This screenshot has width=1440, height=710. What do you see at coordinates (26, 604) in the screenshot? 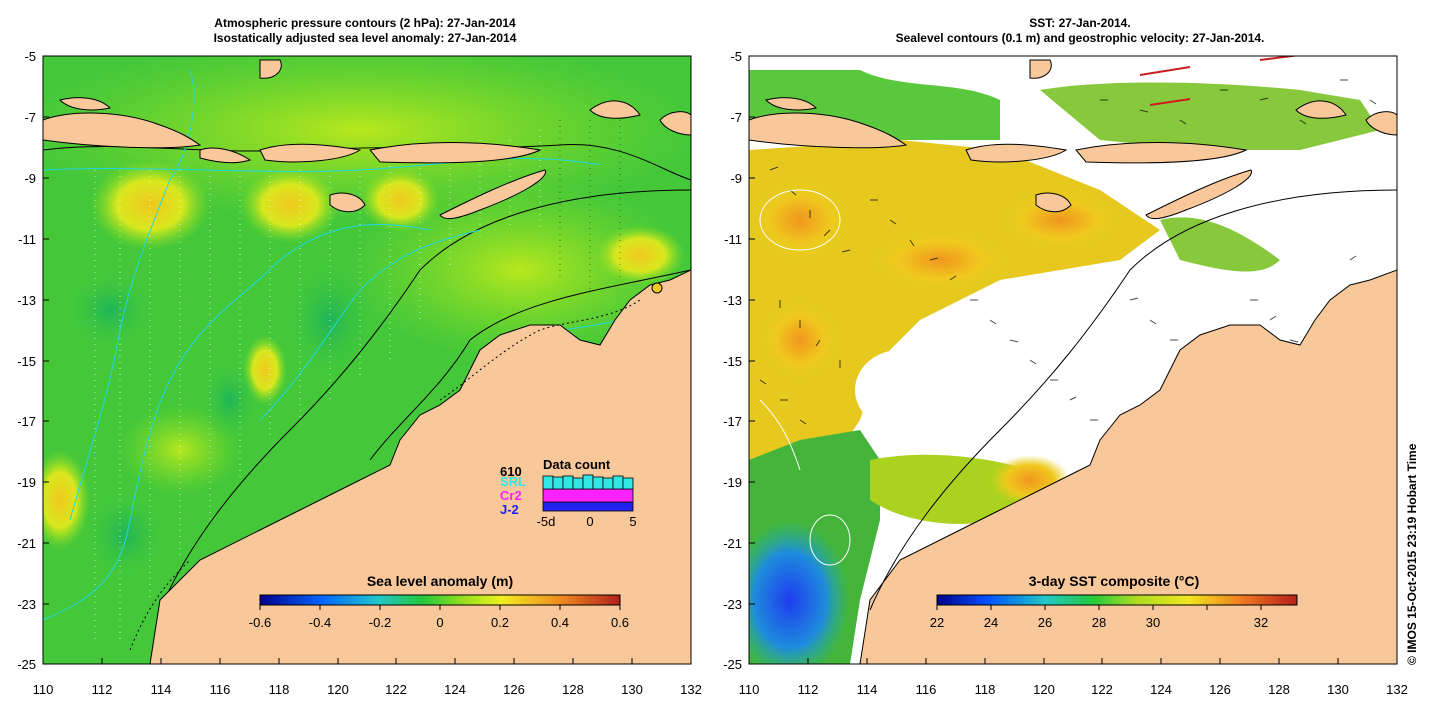
I see `lat-tick-label: -23` at bounding box center [26, 604].